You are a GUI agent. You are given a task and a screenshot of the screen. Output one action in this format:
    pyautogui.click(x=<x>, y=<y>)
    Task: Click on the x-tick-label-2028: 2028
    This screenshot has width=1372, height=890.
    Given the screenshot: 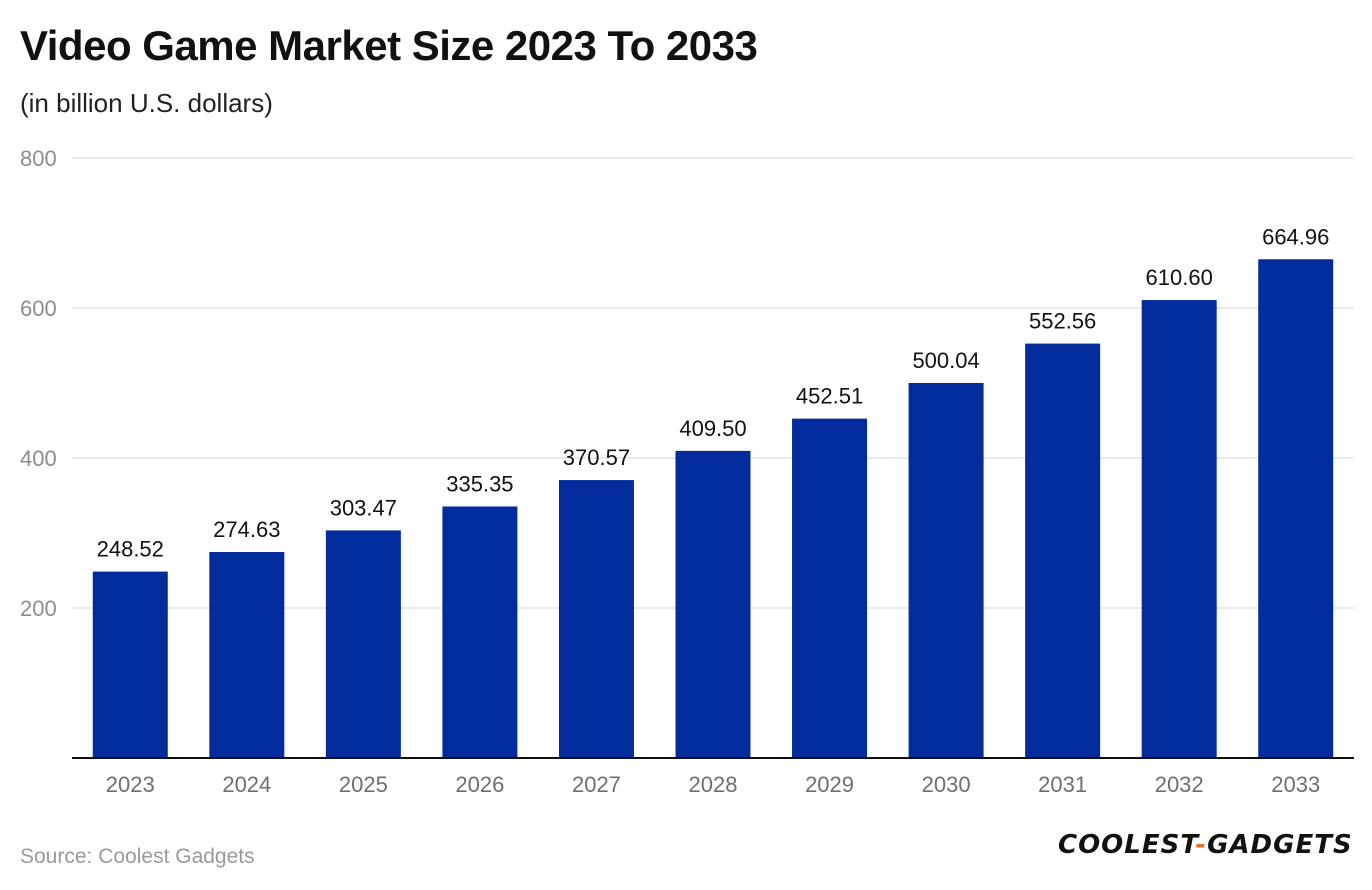 What is the action you would take?
    pyautogui.click(x=713, y=784)
    